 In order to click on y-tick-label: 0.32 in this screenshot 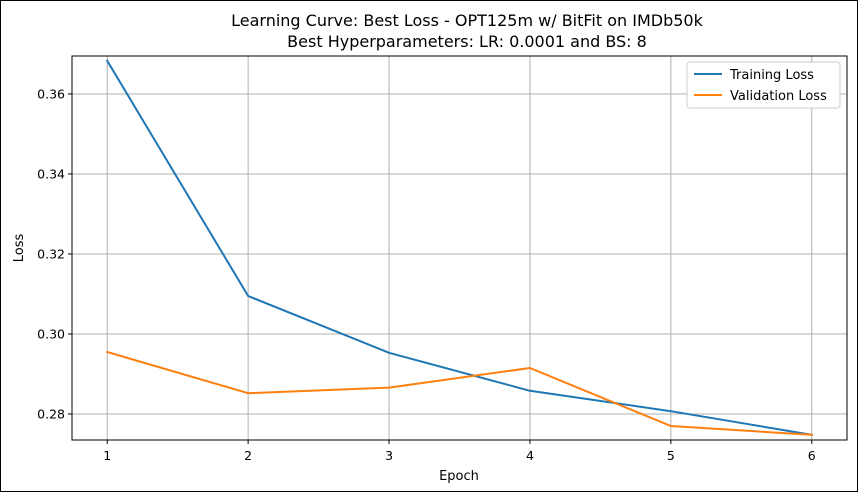, I will do `click(51, 254)`.